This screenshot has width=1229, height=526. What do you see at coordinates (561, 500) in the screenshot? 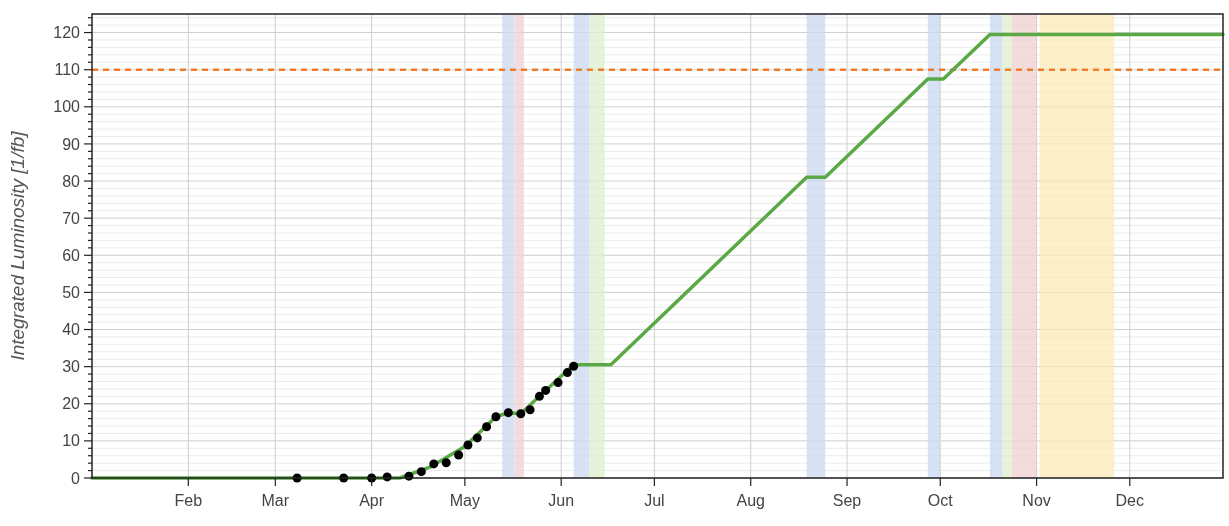
I see `x-tick-label: Jun` at bounding box center [561, 500].